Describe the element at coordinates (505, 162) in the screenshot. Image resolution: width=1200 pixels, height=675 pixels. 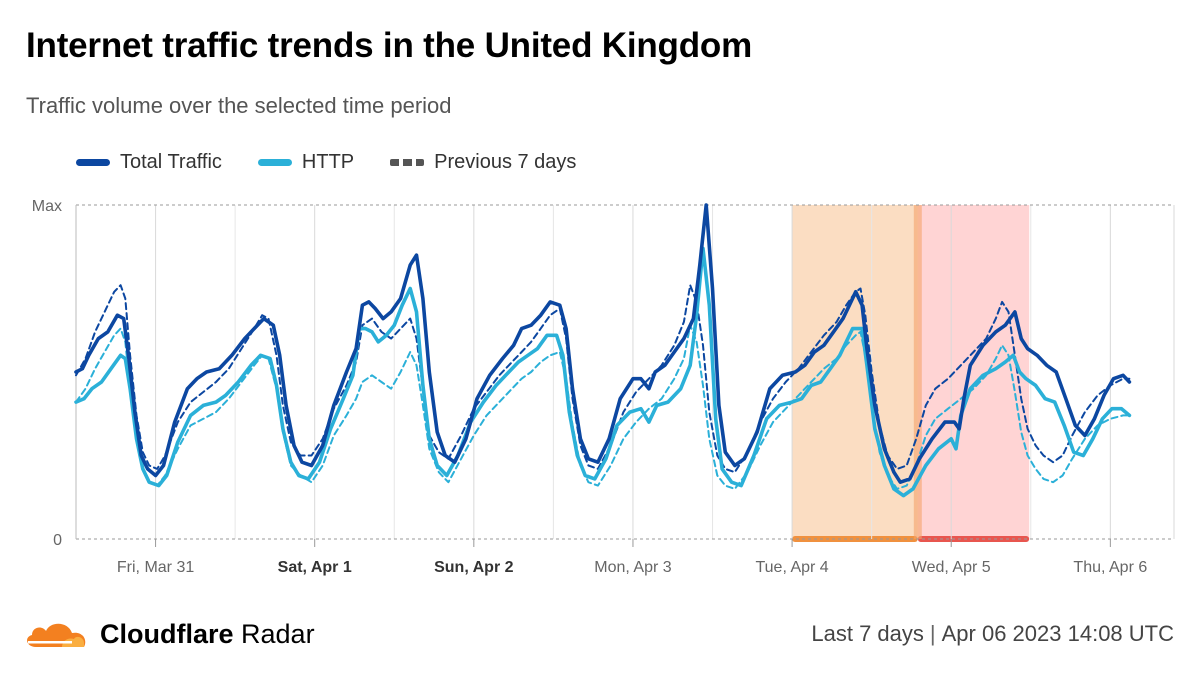
I see `legend-label-previous-7-days: Previous 7 days` at that location.